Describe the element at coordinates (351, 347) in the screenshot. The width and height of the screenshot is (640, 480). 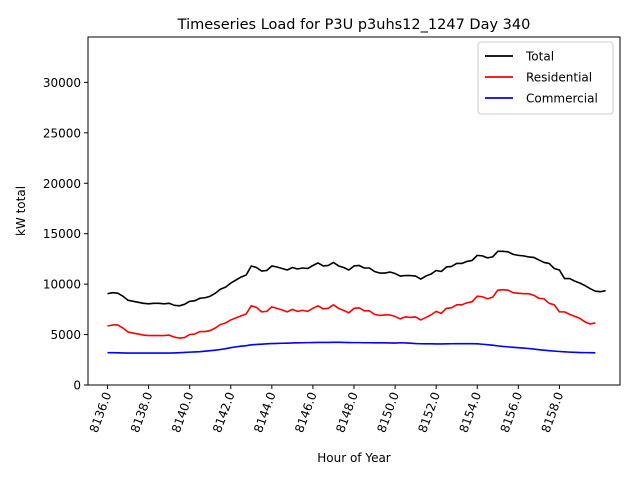
I see `series-line-commercial` at that location.